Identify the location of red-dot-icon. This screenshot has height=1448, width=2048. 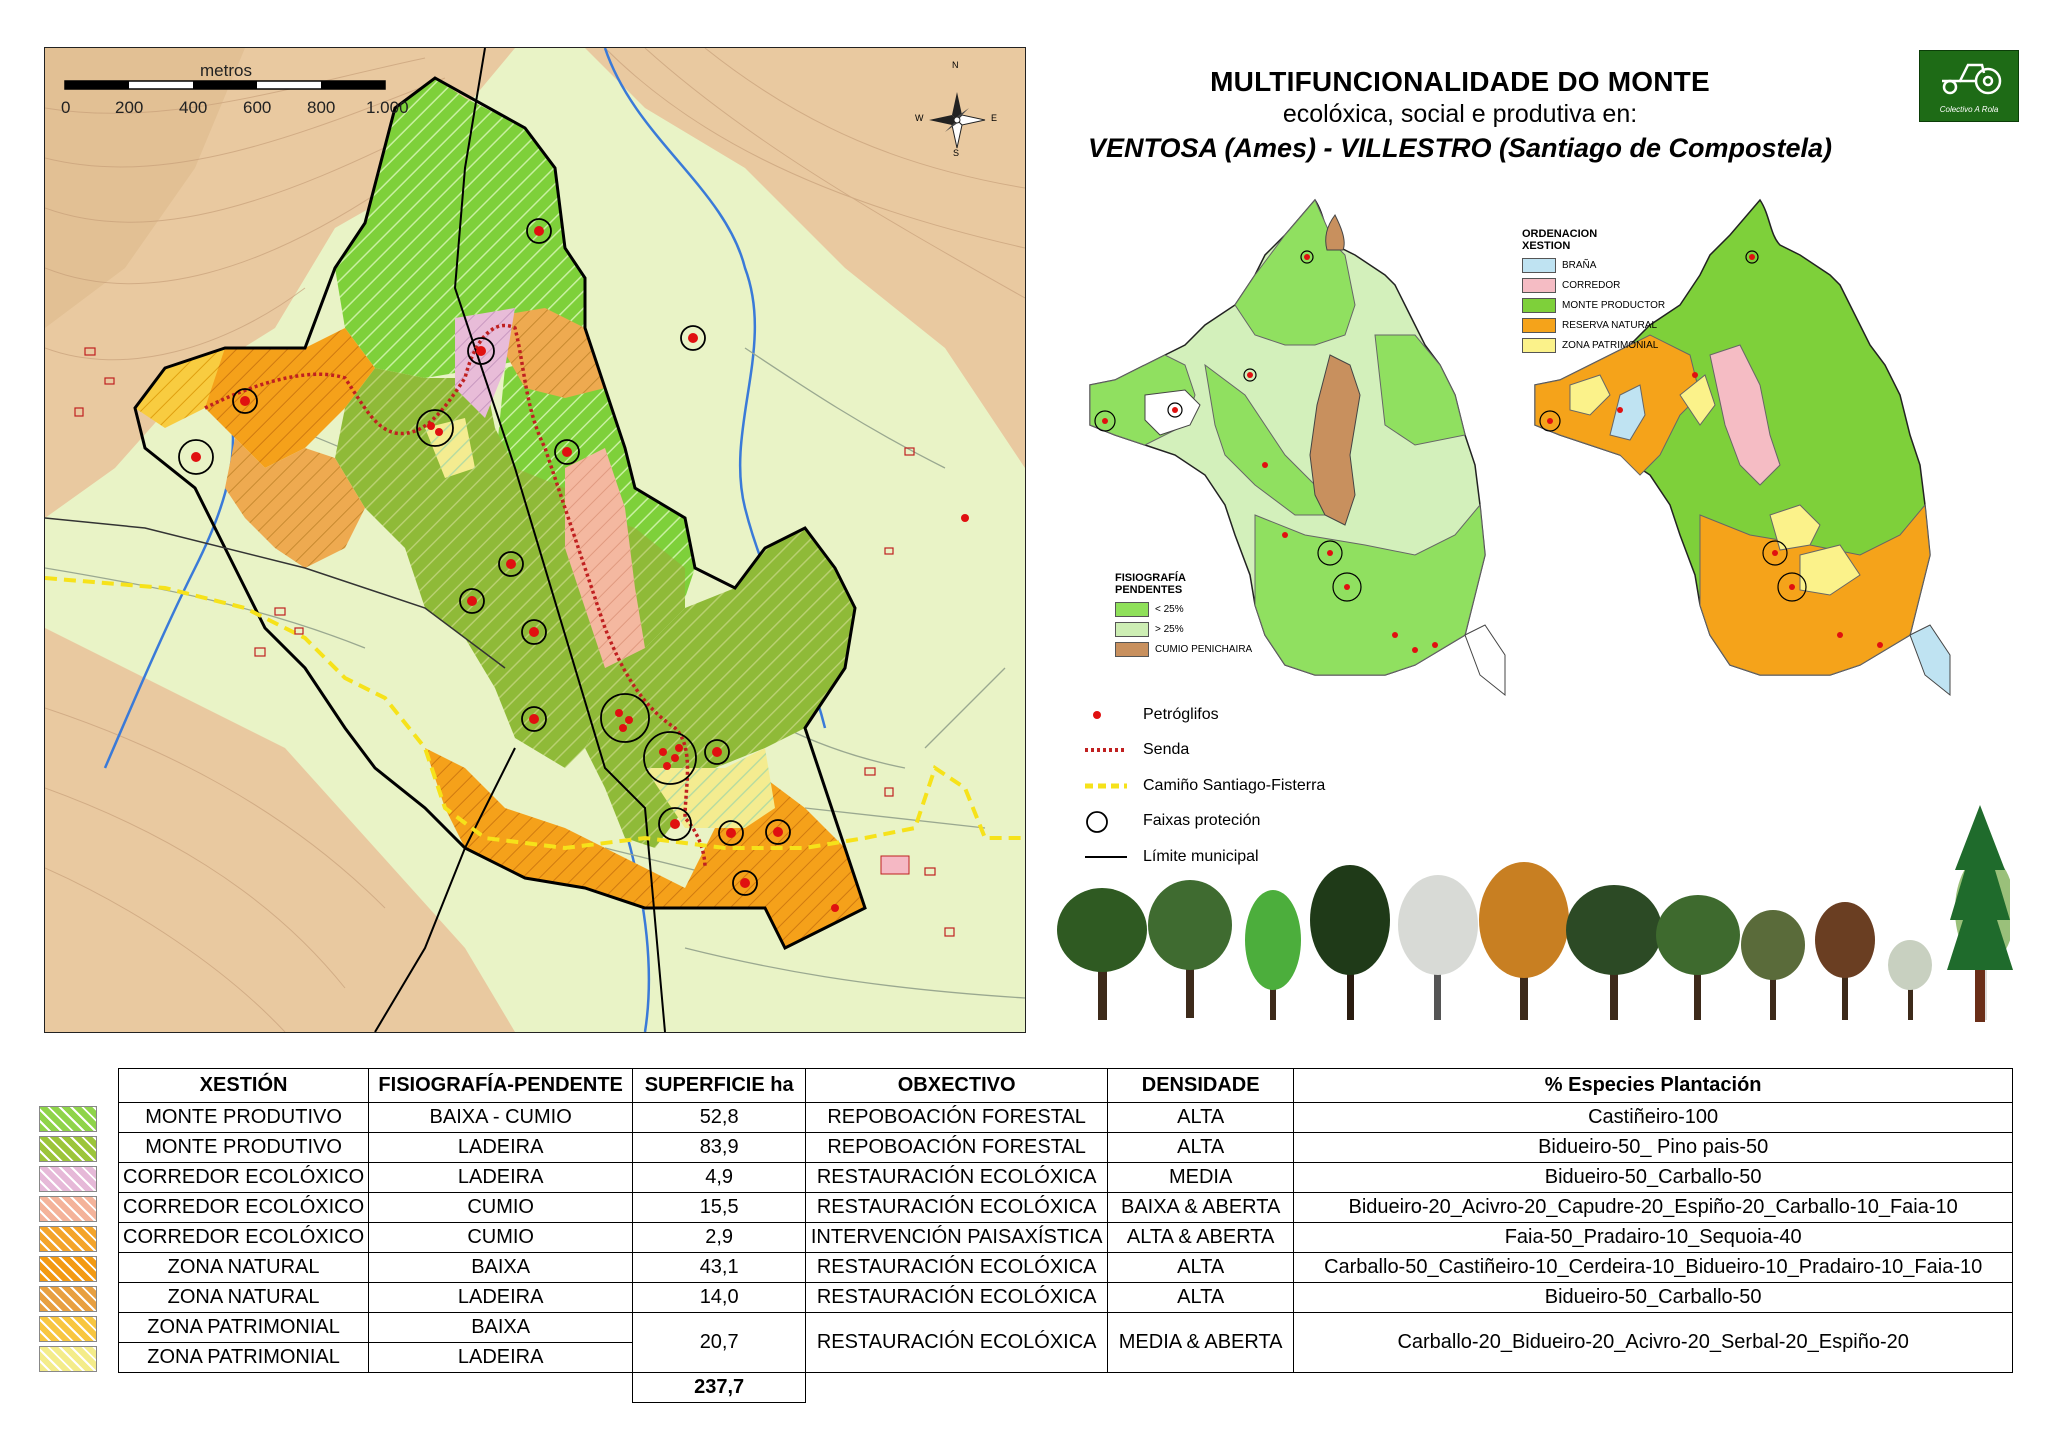
(1106, 715).